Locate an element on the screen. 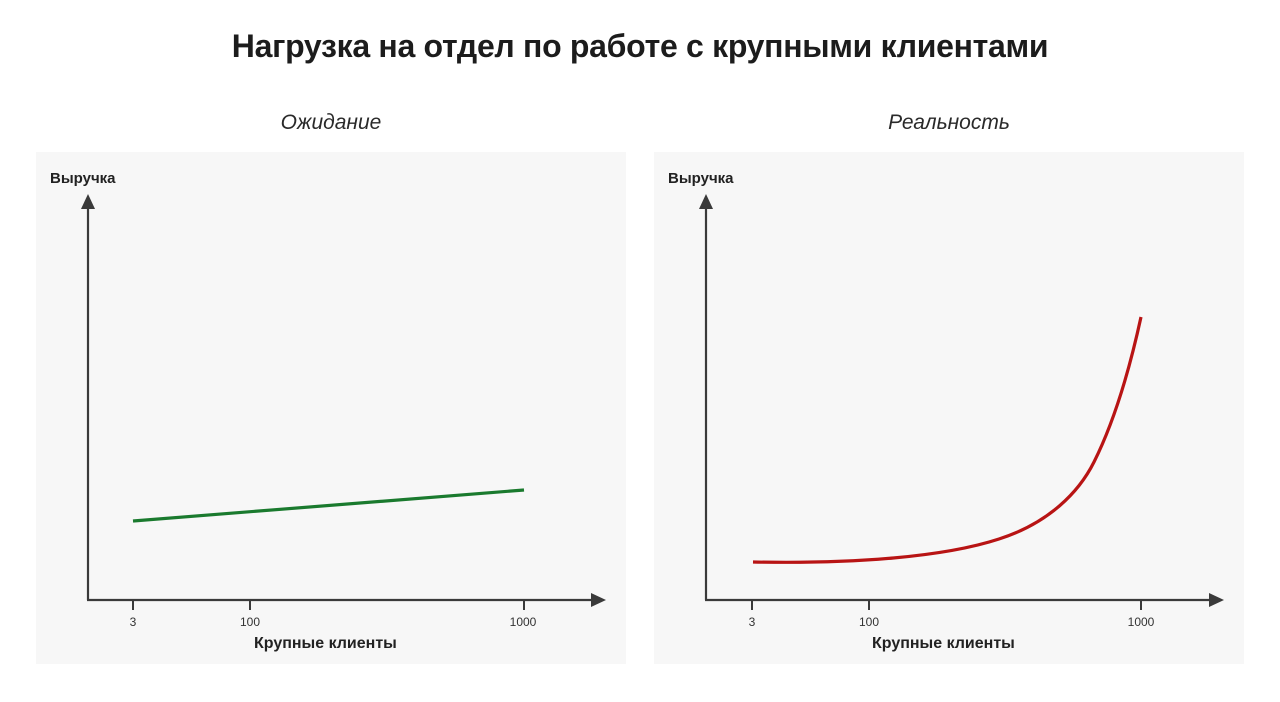 Image resolution: width=1280 pixels, height=702 pixels. reality-curve is located at coordinates (947, 440).